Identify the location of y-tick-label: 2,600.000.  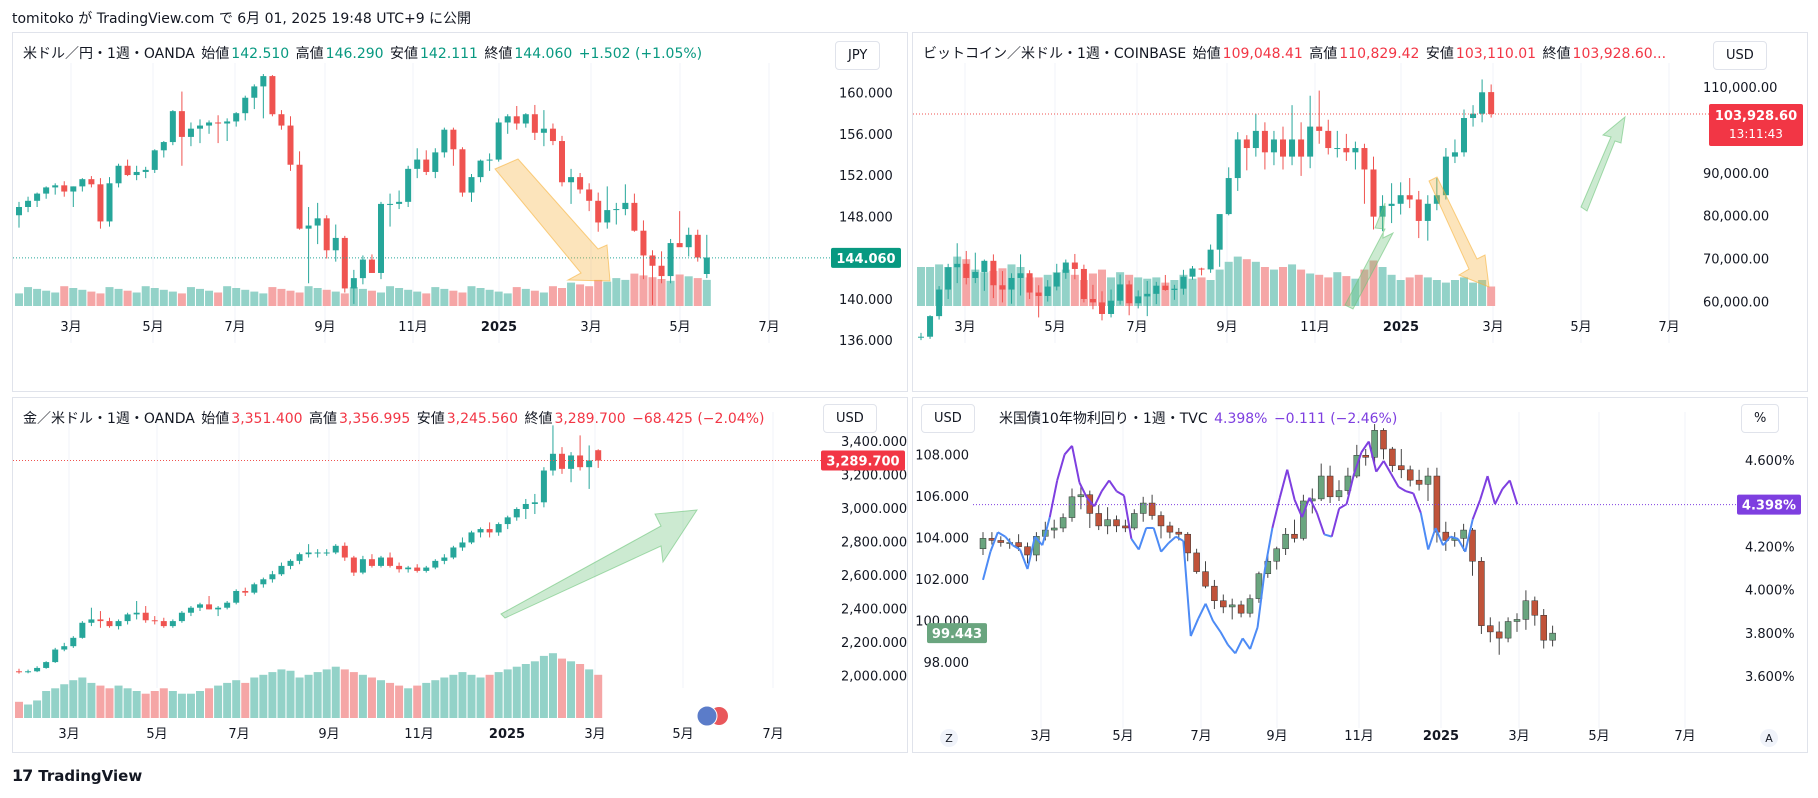
(874, 576).